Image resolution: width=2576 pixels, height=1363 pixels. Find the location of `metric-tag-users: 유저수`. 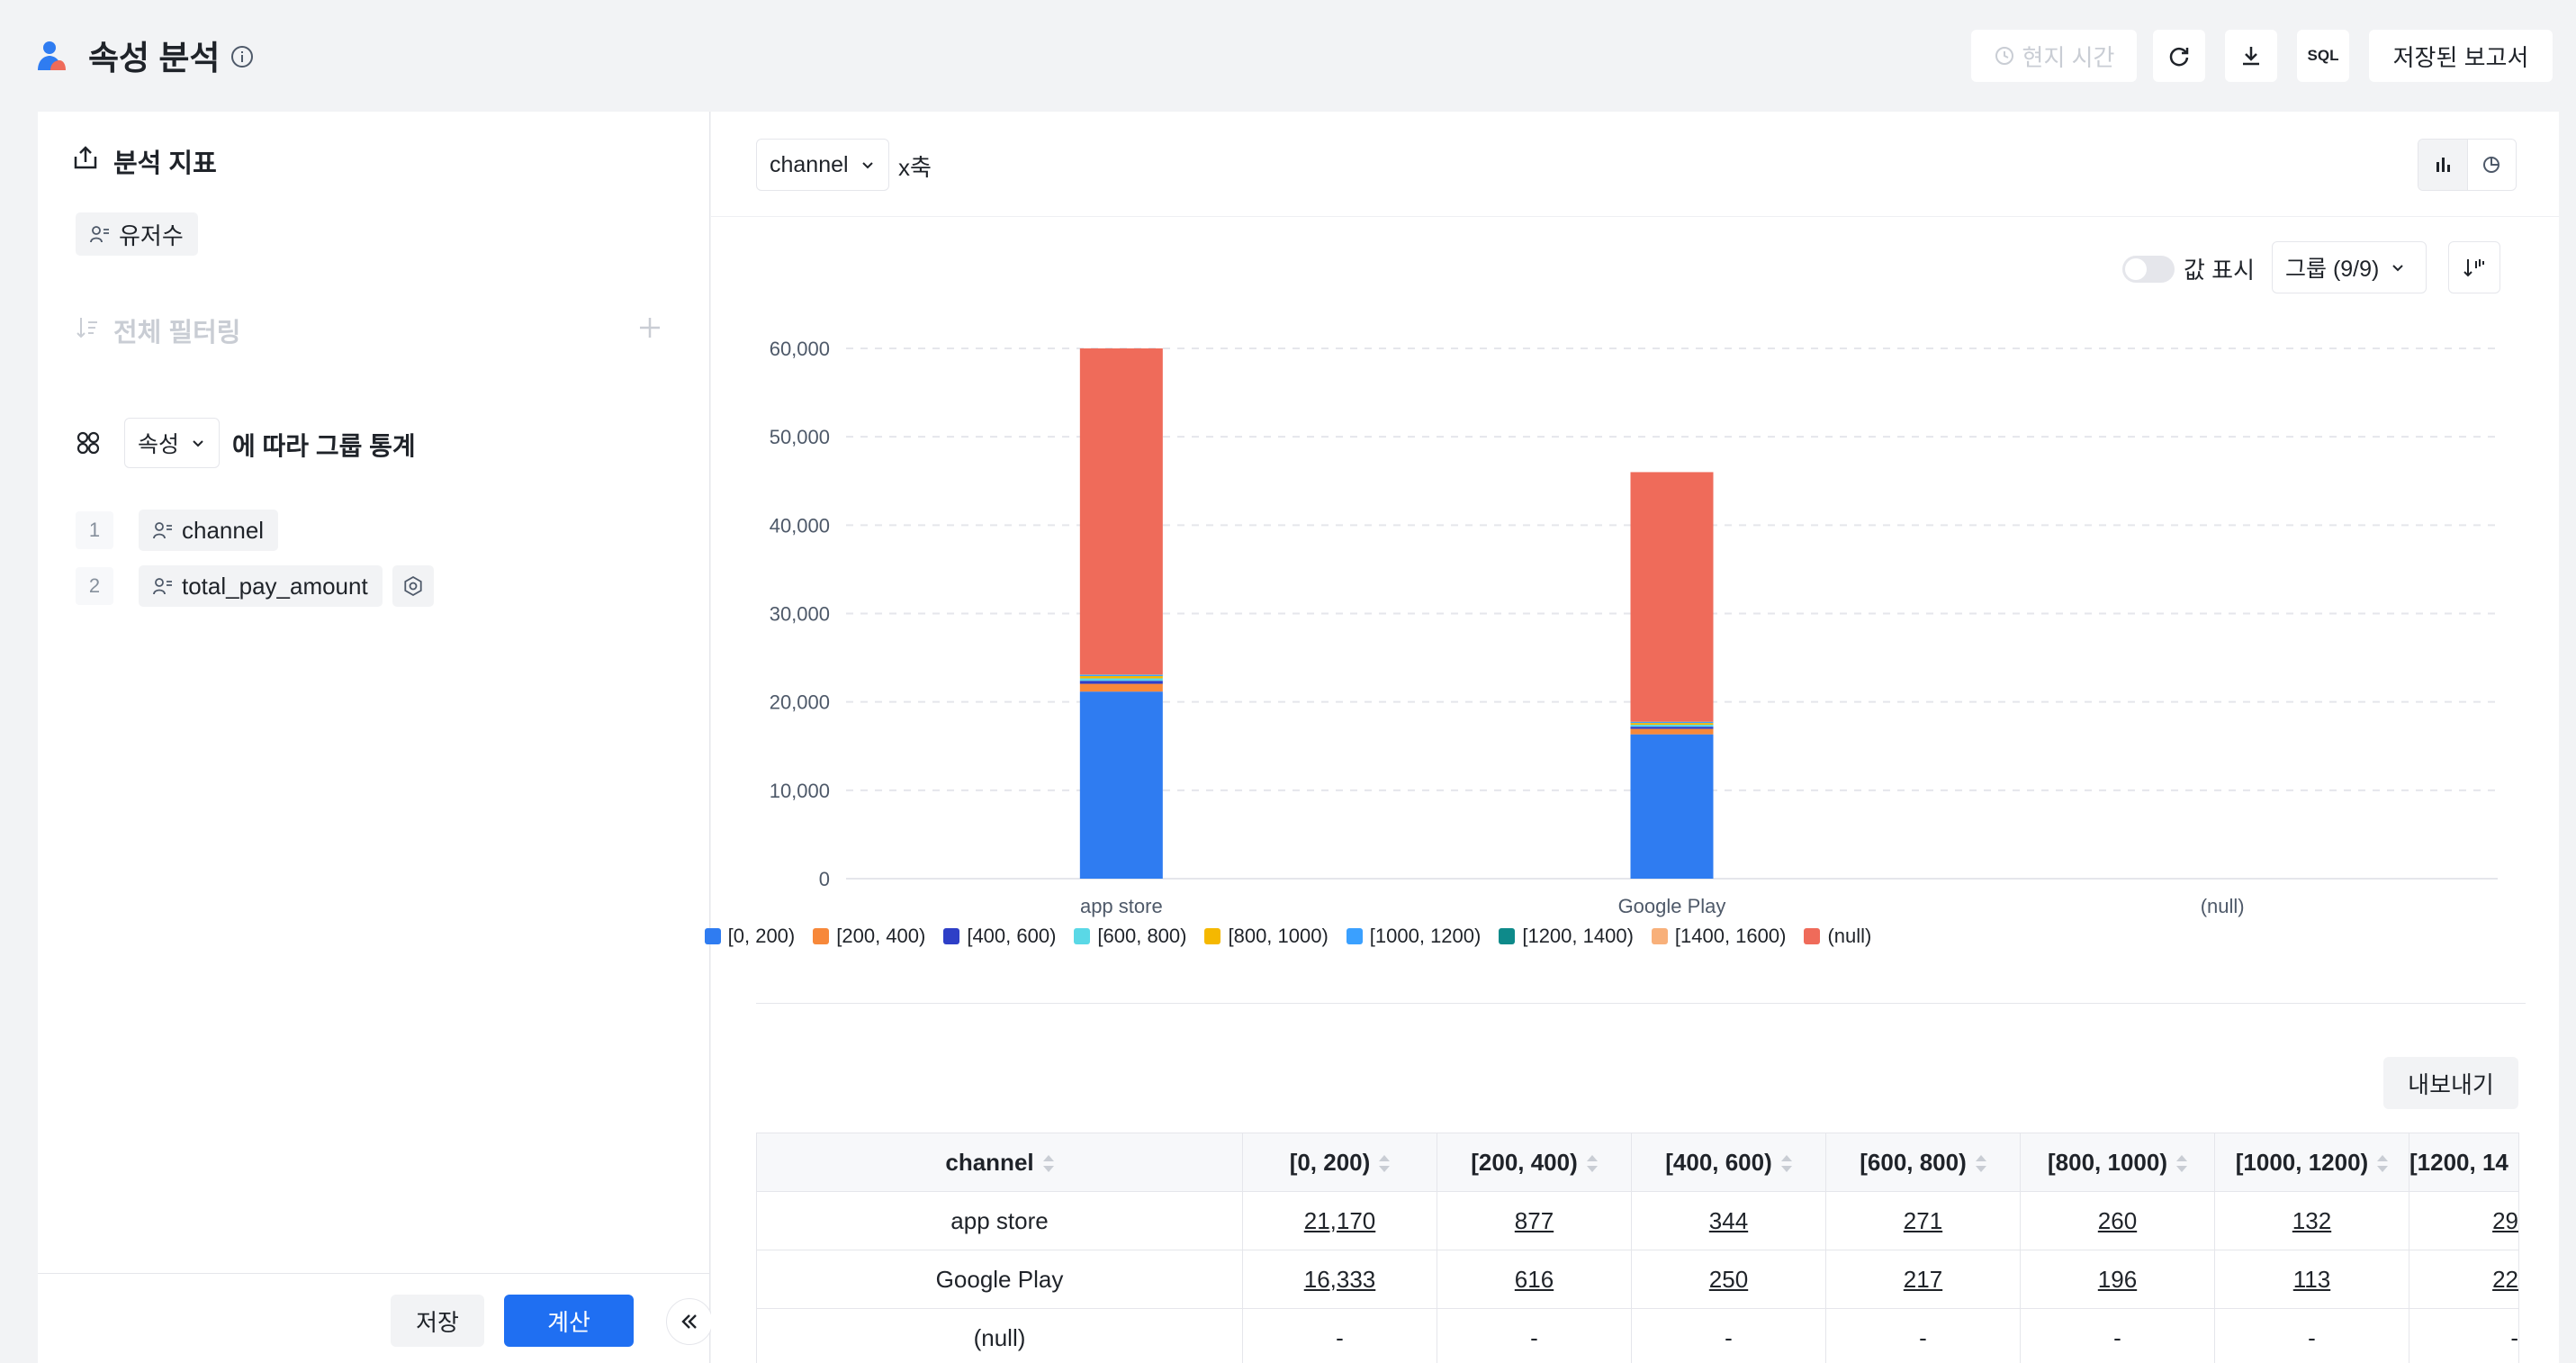

metric-tag-users: 유저수 is located at coordinates (137, 234).